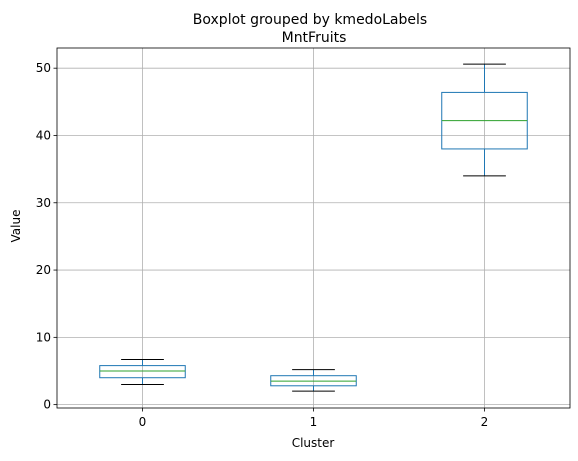 This screenshot has height=461, width=578. What do you see at coordinates (43, 68) in the screenshot?
I see `y-tick-label: 50` at bounding box center [43, 68].